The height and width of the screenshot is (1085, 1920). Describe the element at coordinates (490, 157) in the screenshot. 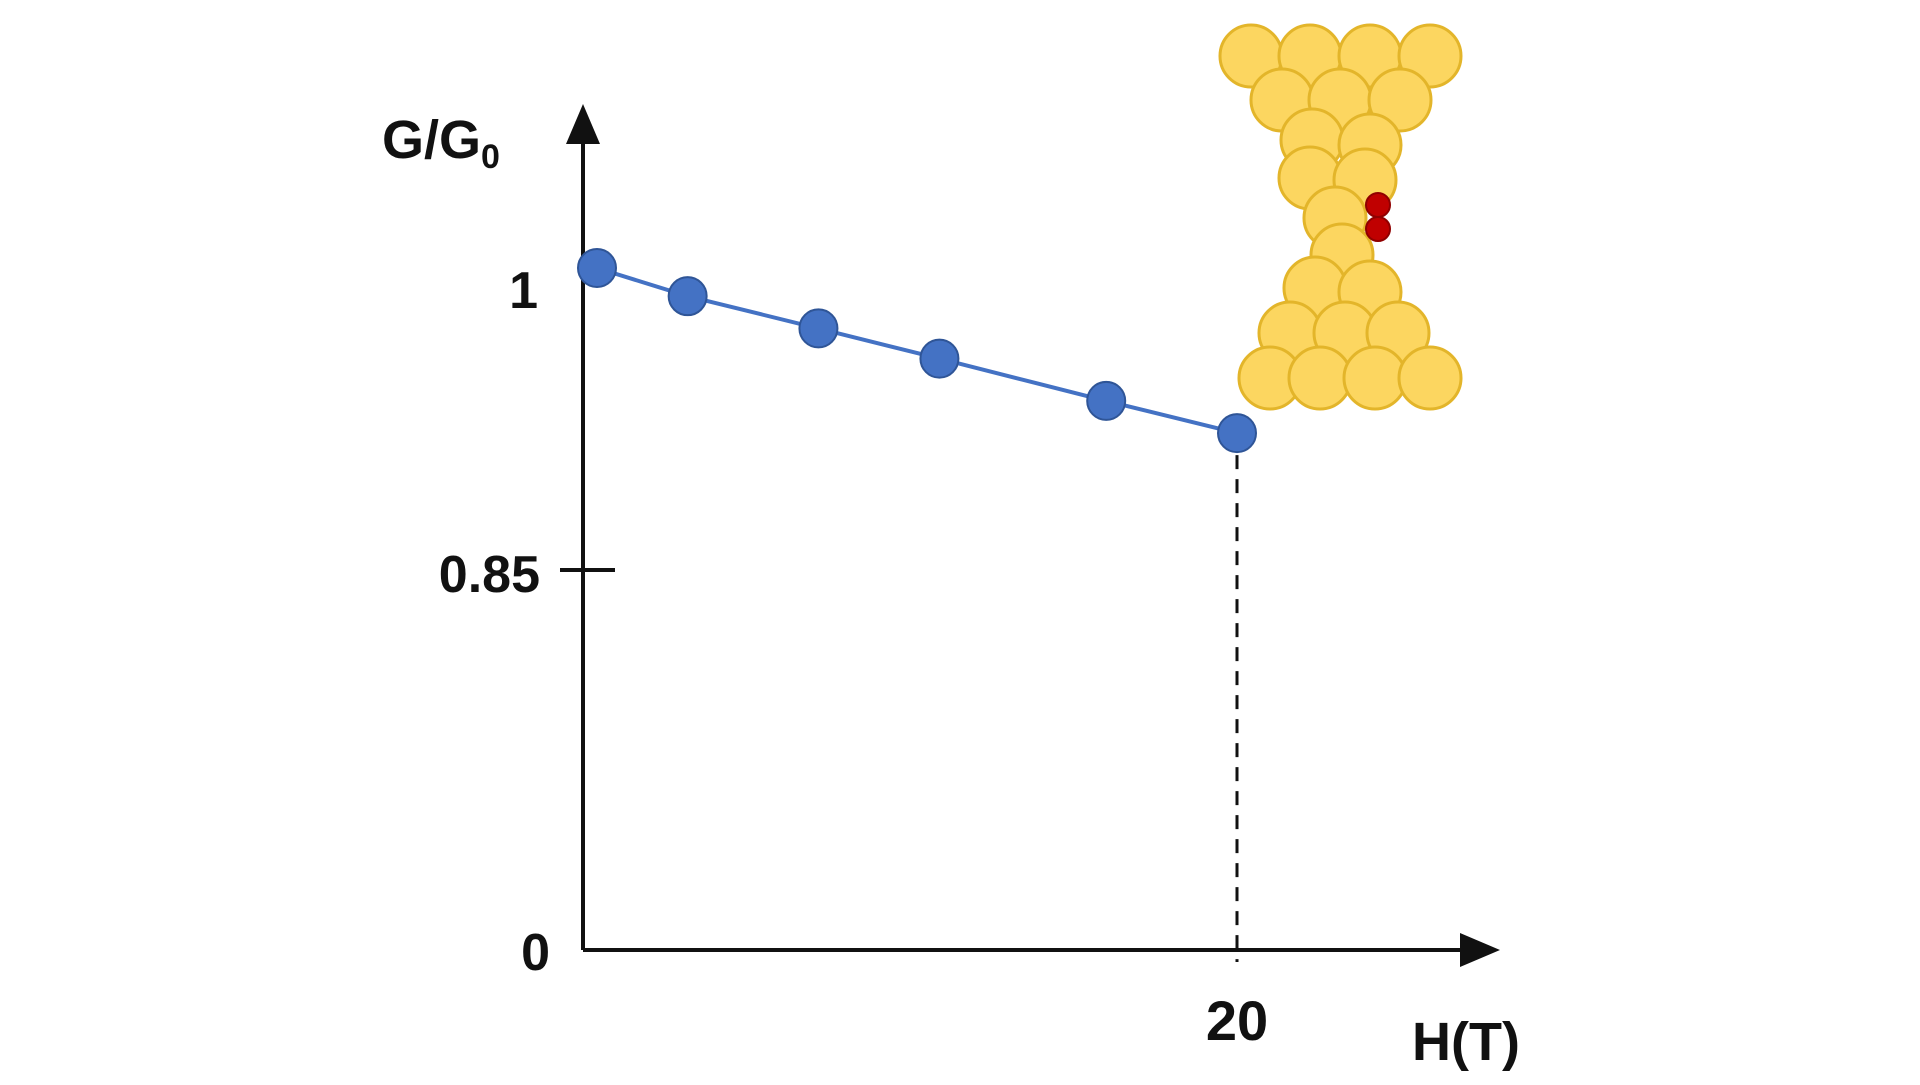

I see `y-axis-label-subscript: 0` at that location.